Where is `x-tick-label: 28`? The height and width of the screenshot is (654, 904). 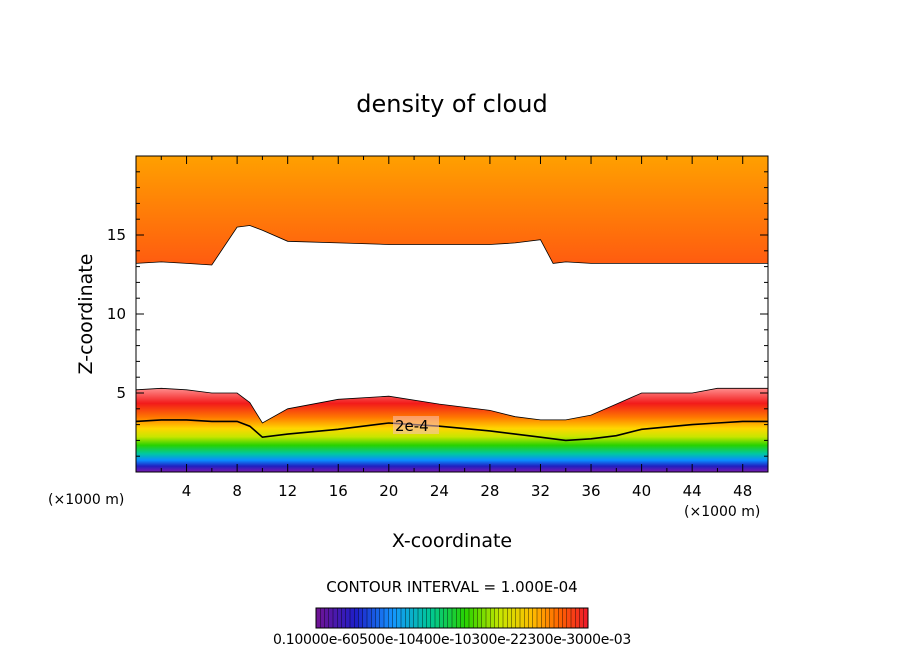 x-tick-label: 28 is located at coordinates (489, 491).